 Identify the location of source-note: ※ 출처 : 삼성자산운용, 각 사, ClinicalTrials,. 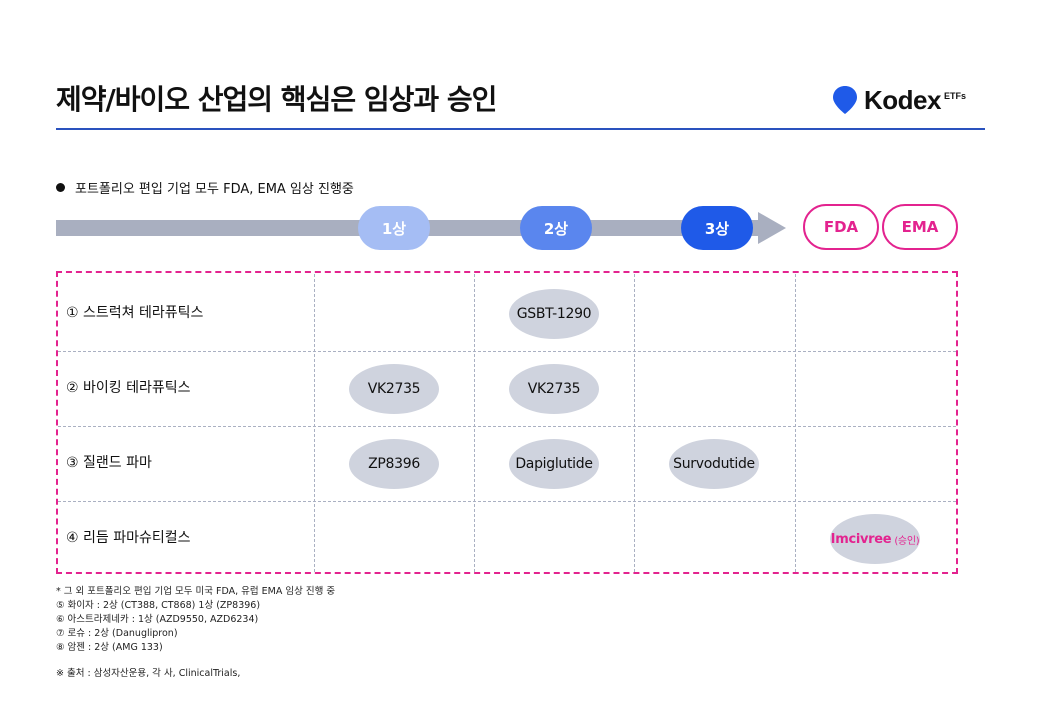
(148, 673).